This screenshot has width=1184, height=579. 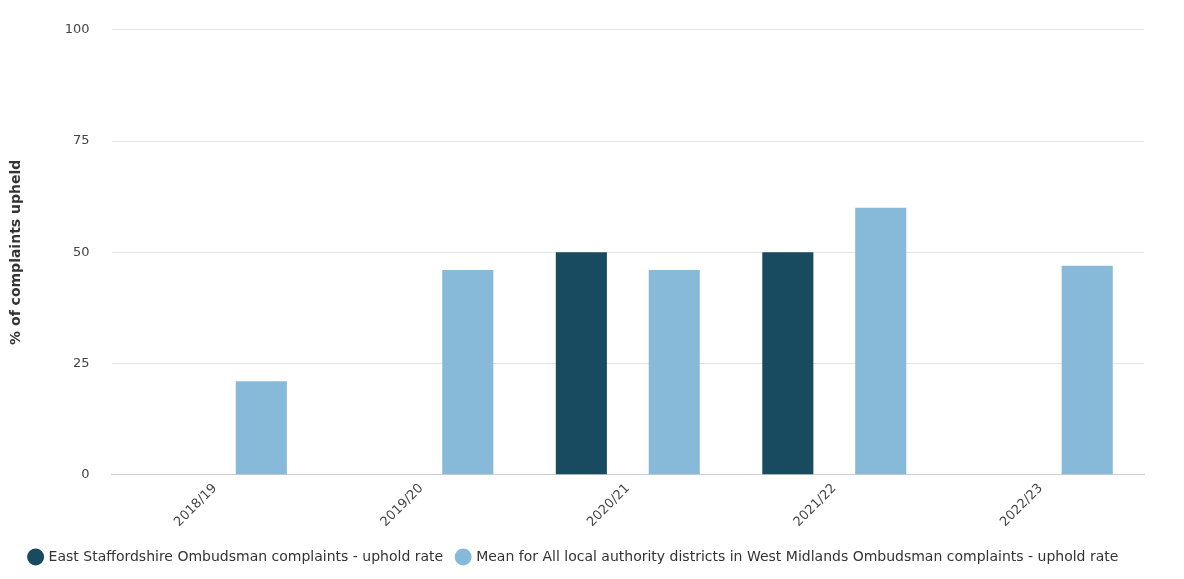 I want to click on y-axis-title: % of complaints upheld, so click(x=15, y=252).